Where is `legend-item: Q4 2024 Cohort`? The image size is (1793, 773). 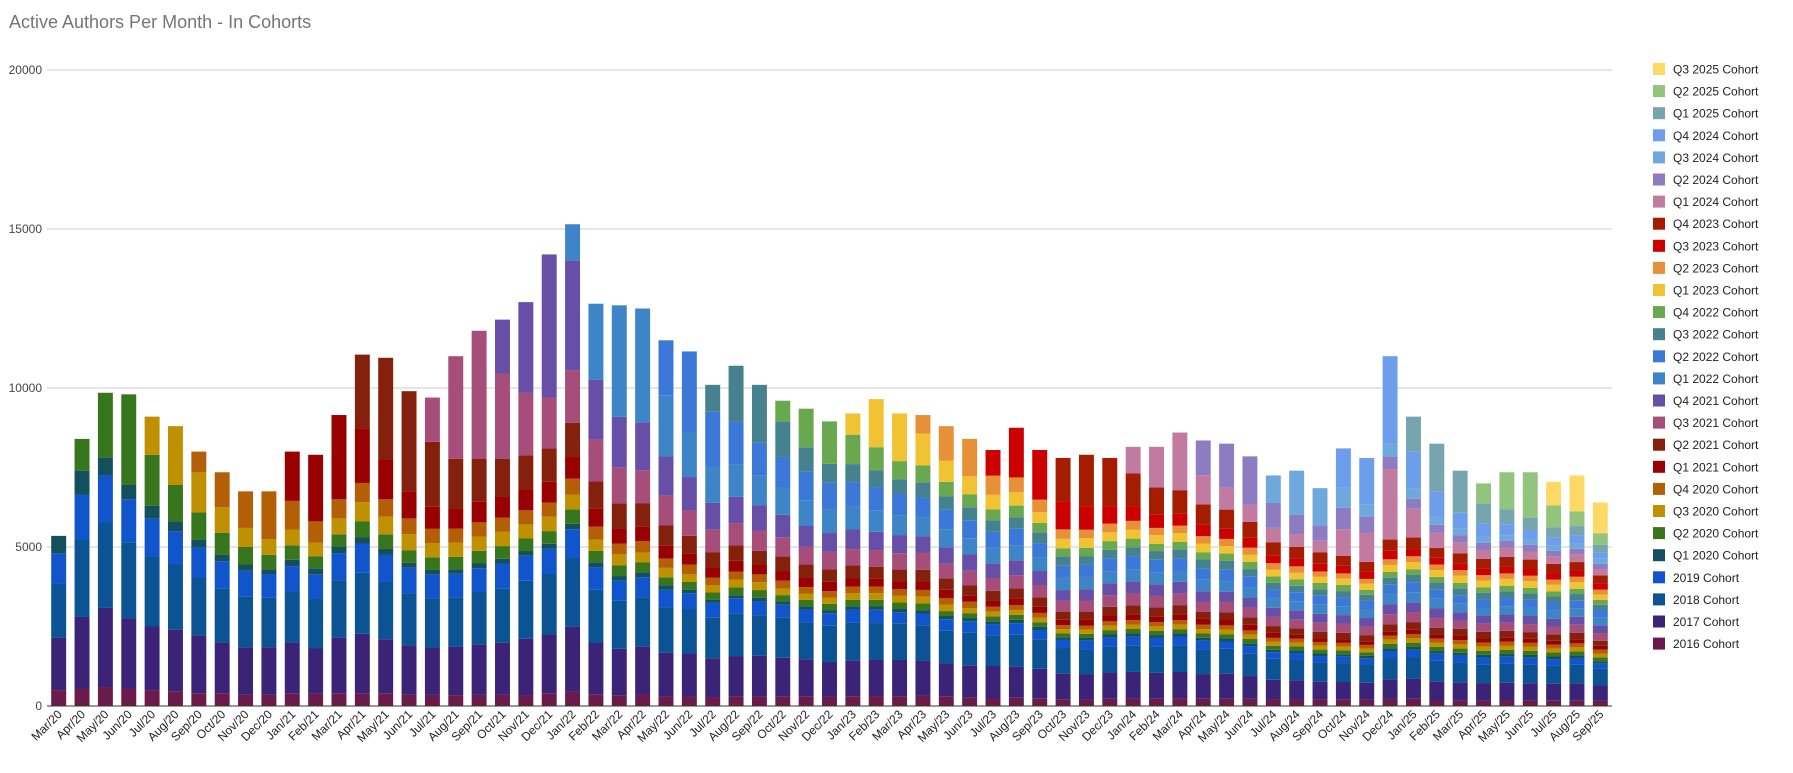
legend-item: Q4 2024 Cohort is located at coordinates (1706, 136).